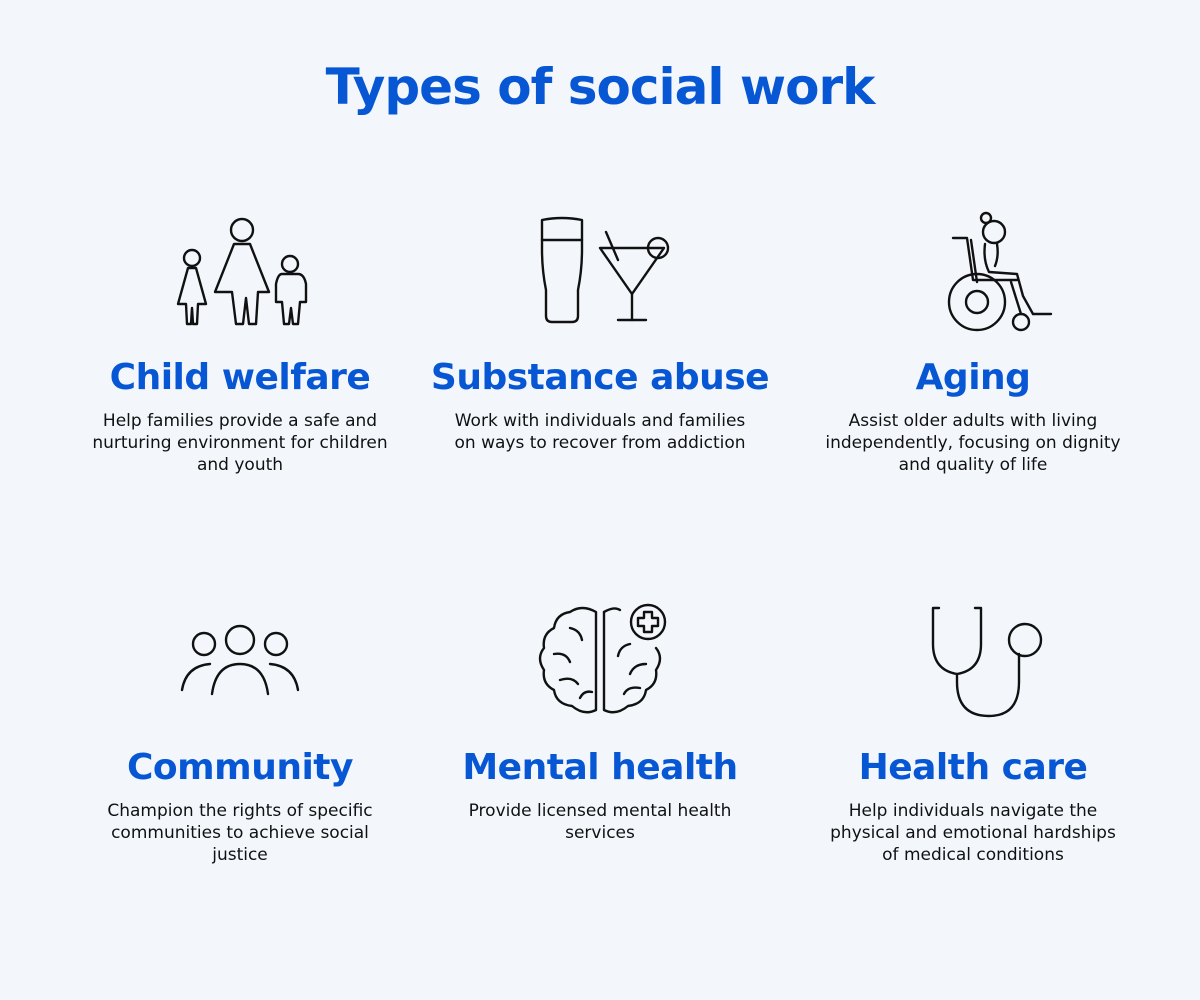 The width and height of the screenshot is (1200, 1000). What do you see at coordinates (240, 275) in the screenshot?
I see `family-icon` at bounding box center [240, 275].